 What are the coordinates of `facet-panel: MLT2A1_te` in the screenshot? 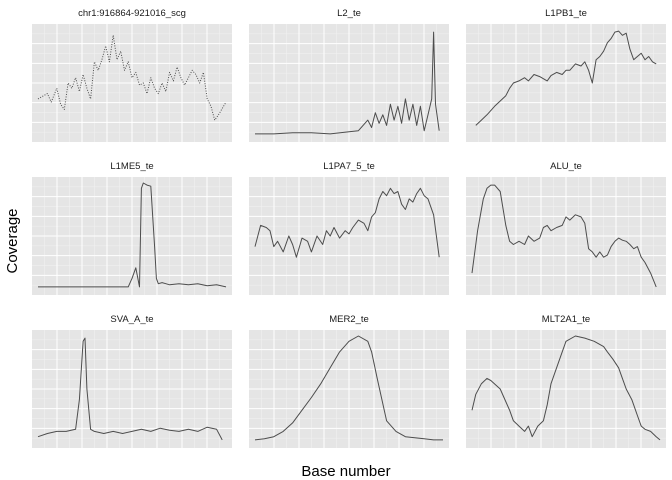 It's located at (566, 381).